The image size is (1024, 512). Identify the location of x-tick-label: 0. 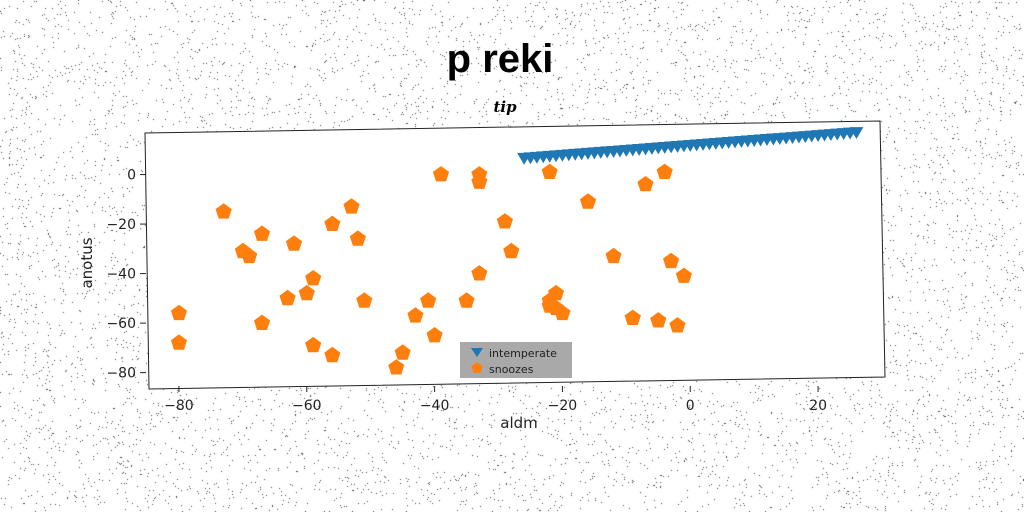
(690, 406).